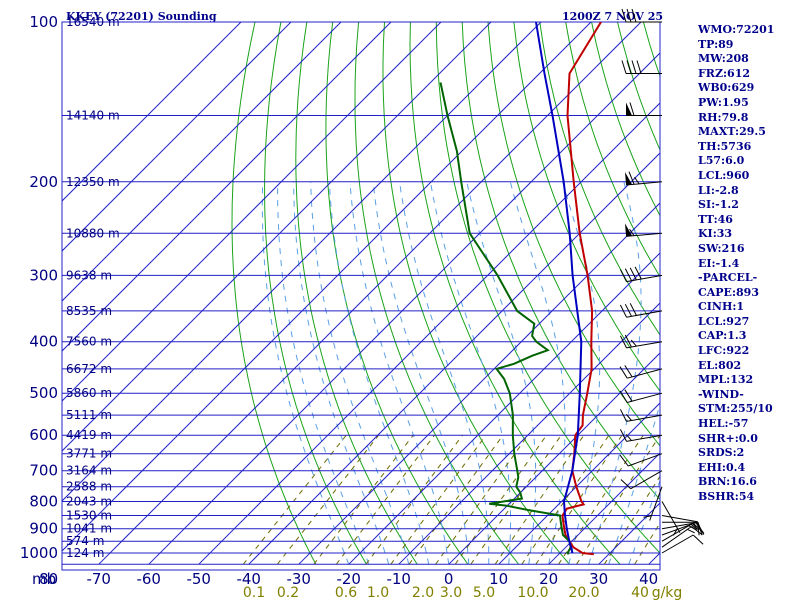 This screenshot has height=600, width=800. What do you see at coordinates (89, 275) in the screenshot?
I see `height-label: 9638 m` at bounding box center [89, 275].